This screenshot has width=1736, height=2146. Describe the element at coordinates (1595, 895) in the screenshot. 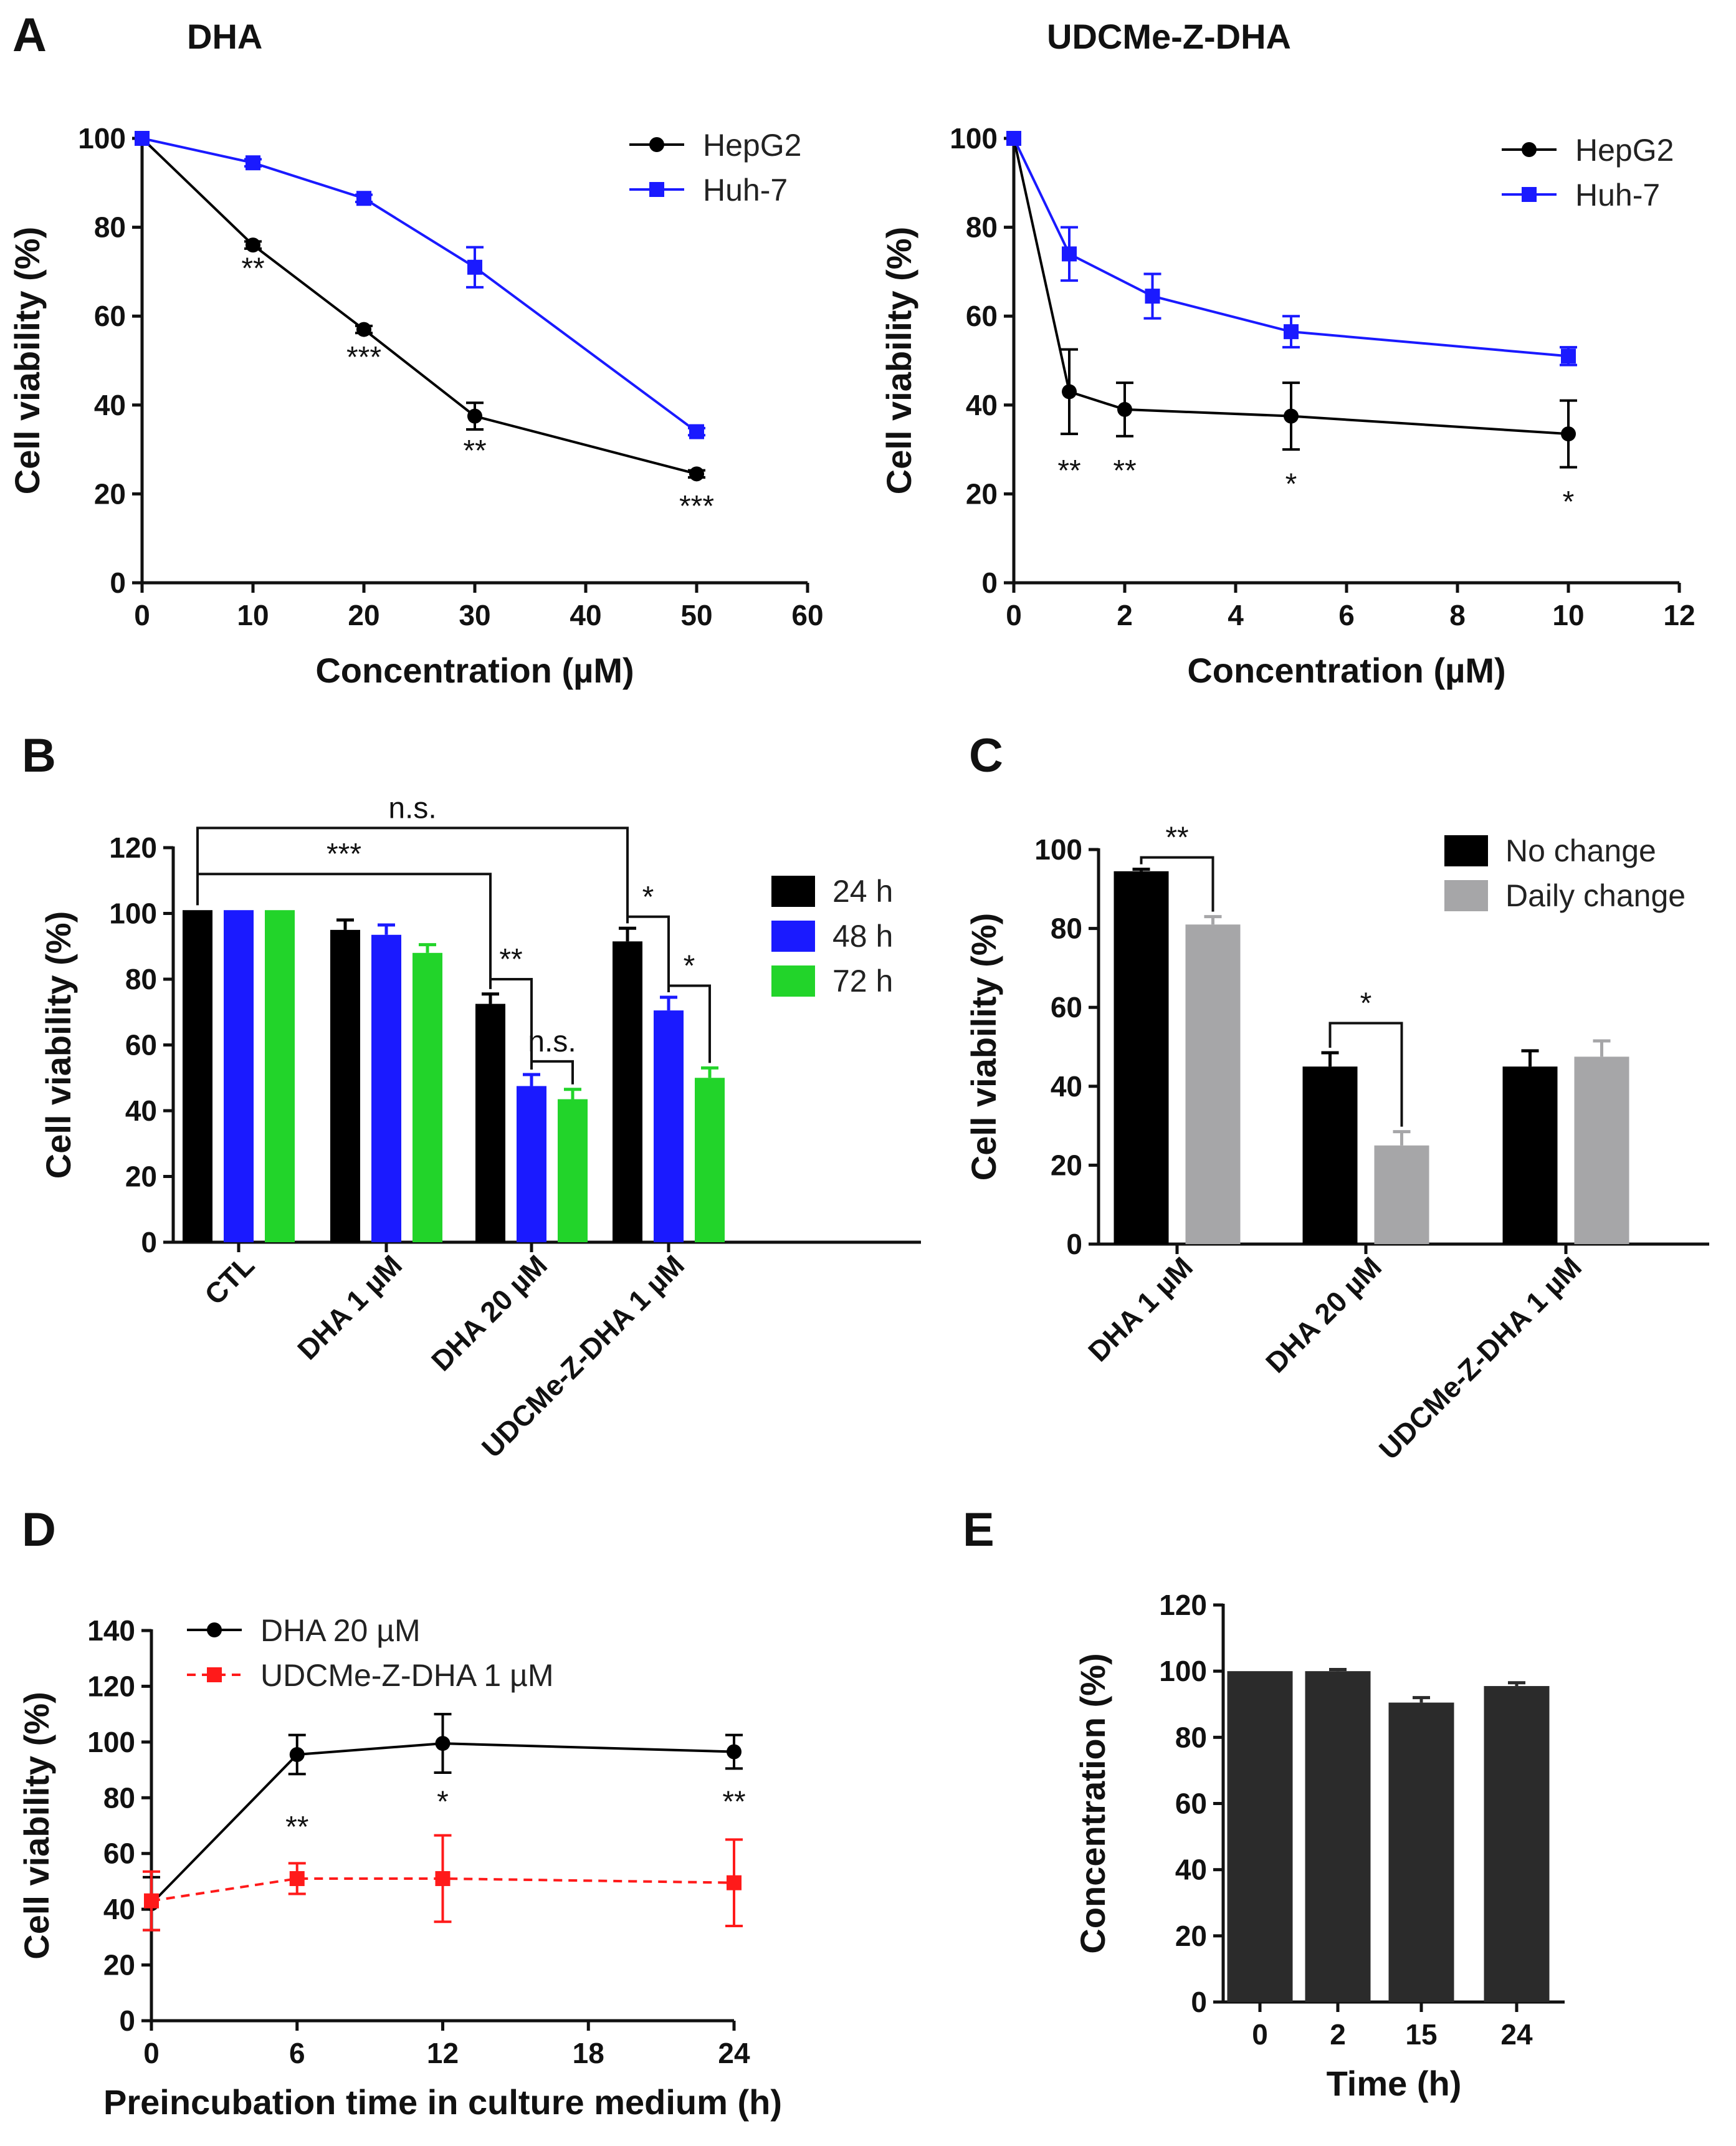

I see `legend-label: Daily change` at that location.